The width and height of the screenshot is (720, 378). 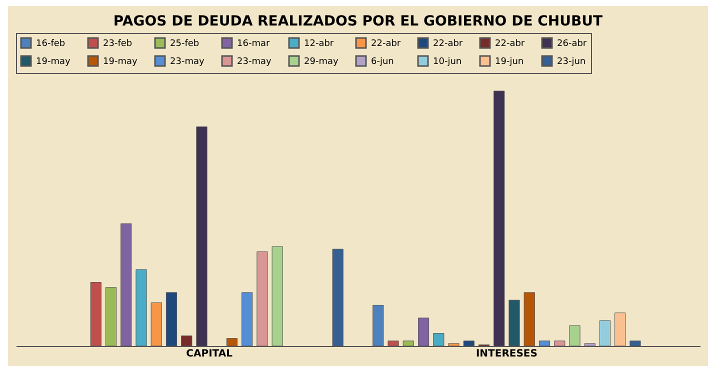 I want to click on legend-label: 26-abr, so click(x=572, y=44).